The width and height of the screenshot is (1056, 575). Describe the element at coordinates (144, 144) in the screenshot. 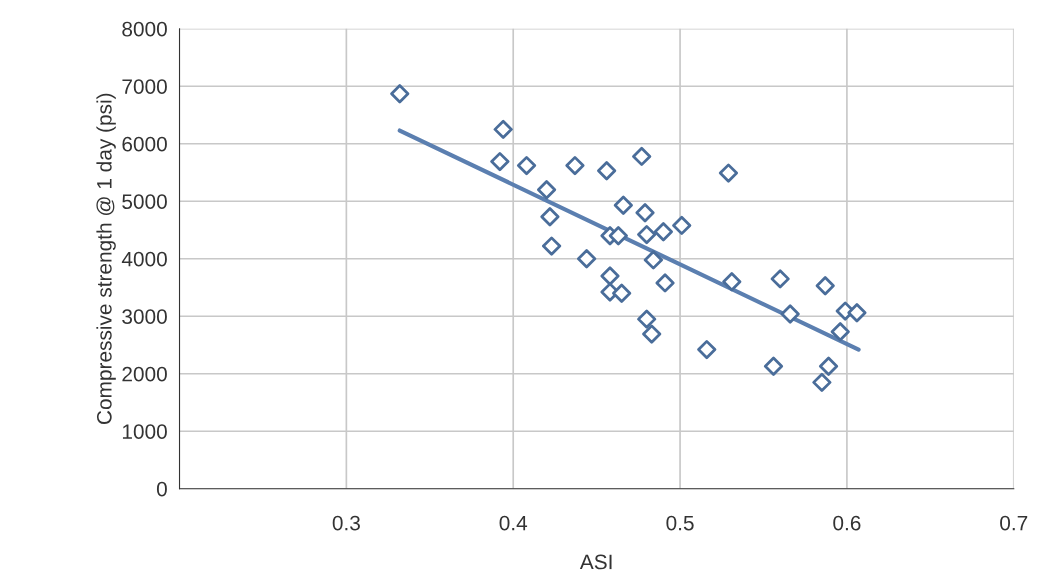

I see `y-tick-label: 6000` at that location.